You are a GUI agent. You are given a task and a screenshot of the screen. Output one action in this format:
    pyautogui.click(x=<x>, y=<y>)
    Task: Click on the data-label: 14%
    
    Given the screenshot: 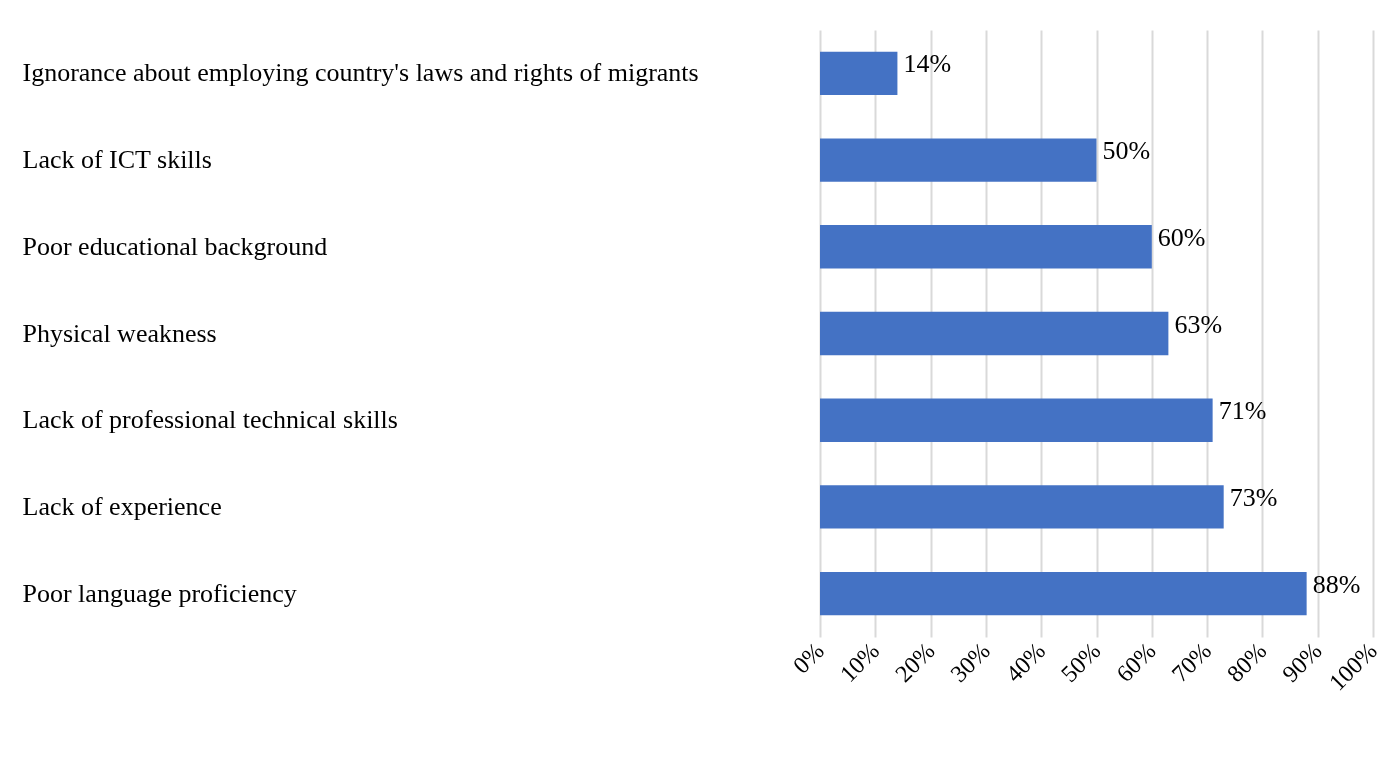 What is the action you would take?
    pyautogui.click(x=927, y=64)
    